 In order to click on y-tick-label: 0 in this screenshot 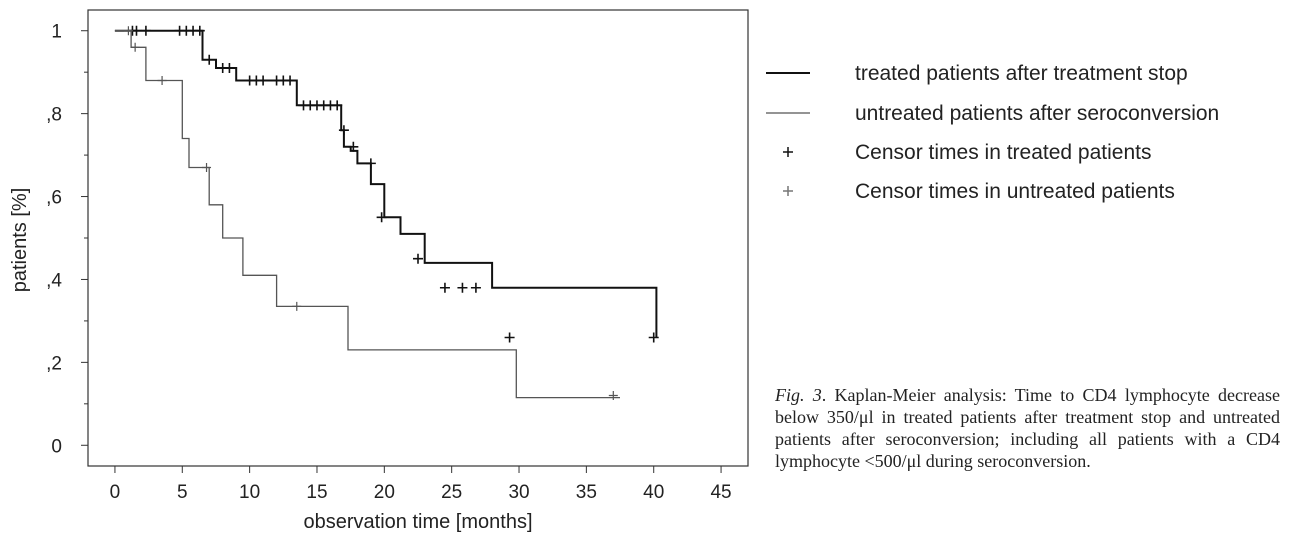, I will do `click(56, 446)`.